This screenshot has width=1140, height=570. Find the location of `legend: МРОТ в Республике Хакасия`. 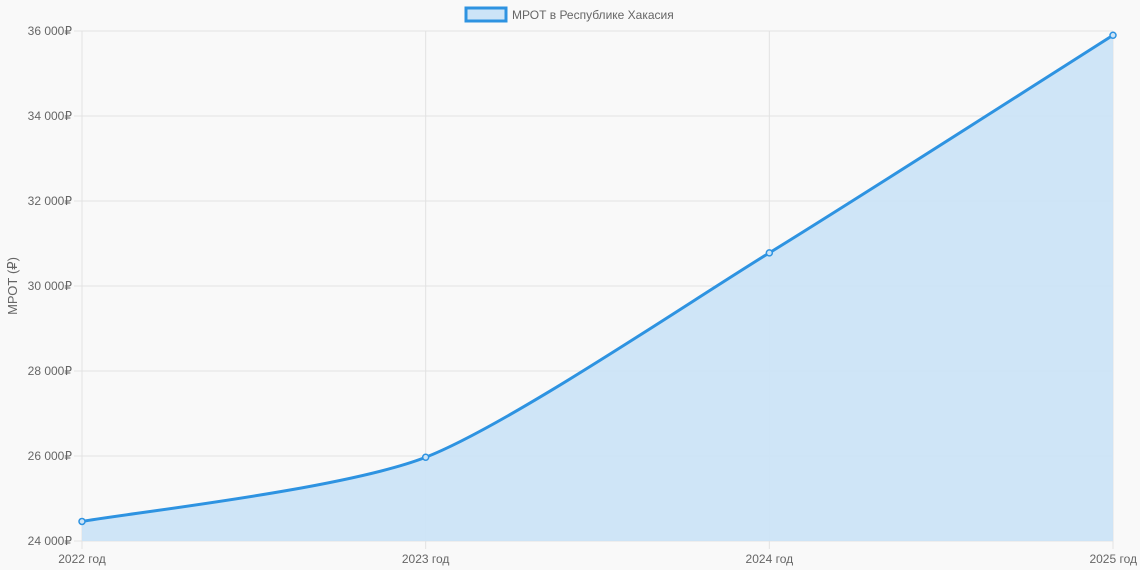

legend: МРОТ в Республике Хакасия is located at coordinates (569, 14).